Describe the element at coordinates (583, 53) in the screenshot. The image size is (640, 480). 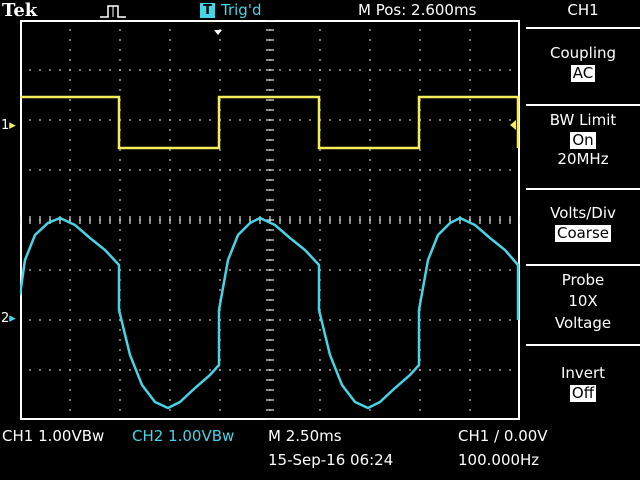
I see `menu-coupling-title: Coupling` at that location.